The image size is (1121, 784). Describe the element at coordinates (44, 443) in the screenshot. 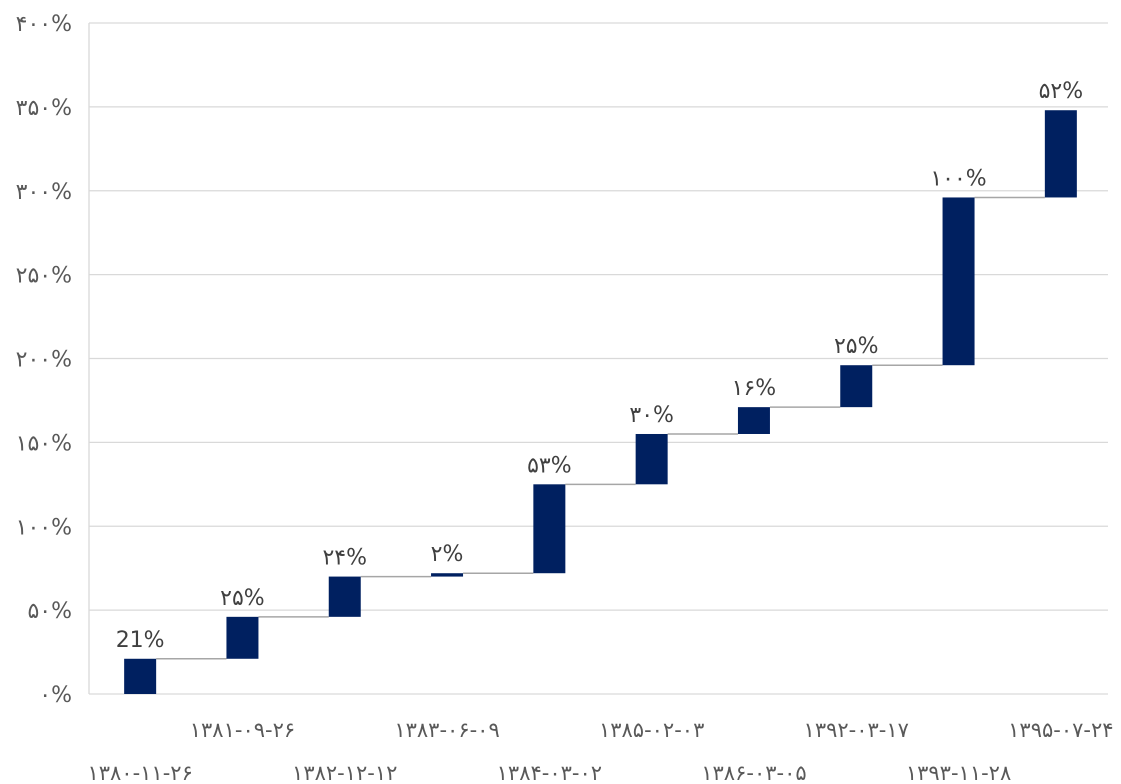

I see `y-tick-label: ۱۵۰%` at that location.